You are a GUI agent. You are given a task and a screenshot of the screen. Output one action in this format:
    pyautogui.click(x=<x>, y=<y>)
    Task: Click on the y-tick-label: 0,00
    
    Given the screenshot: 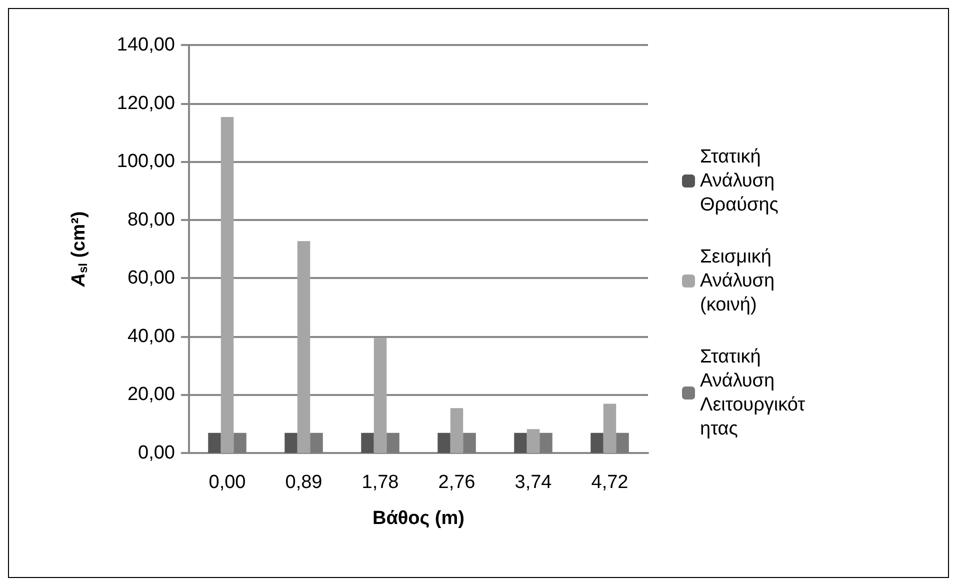 What is the action you would take?
    pyautogui.click(x=156, y=453)
    